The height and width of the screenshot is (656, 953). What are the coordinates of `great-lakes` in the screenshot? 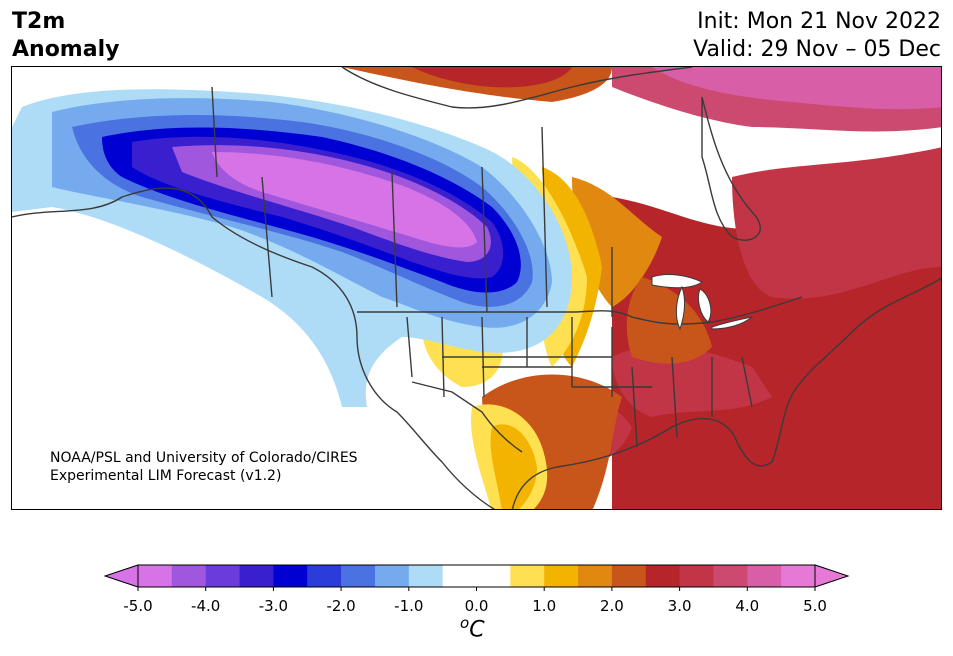 It's located at (702, 302).